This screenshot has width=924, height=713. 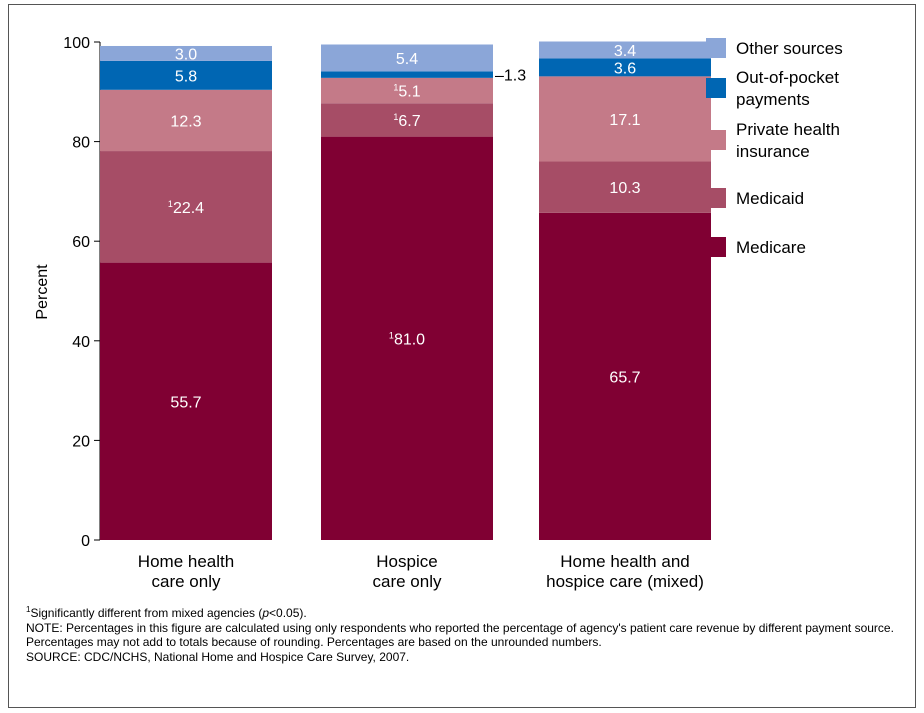 I want to click on legend-label: Private health, so click(x=788, y=129).